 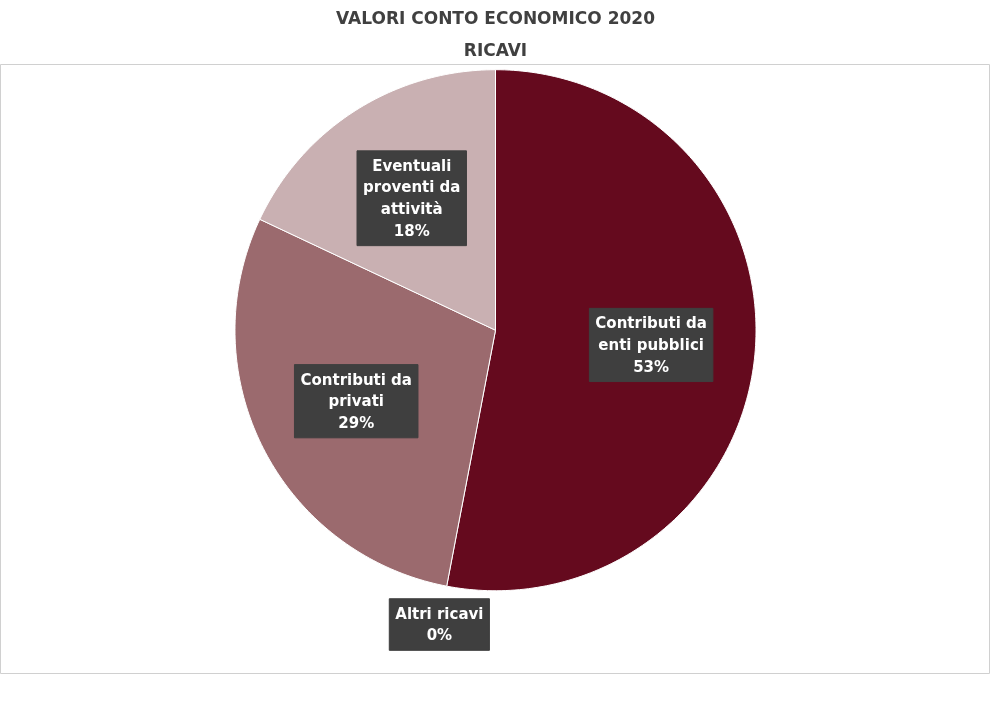 What do you see at coordinates (356, 390) in the screenshot?
I see `slice-label: Contributi da privati` at bounding box center [356, 390].